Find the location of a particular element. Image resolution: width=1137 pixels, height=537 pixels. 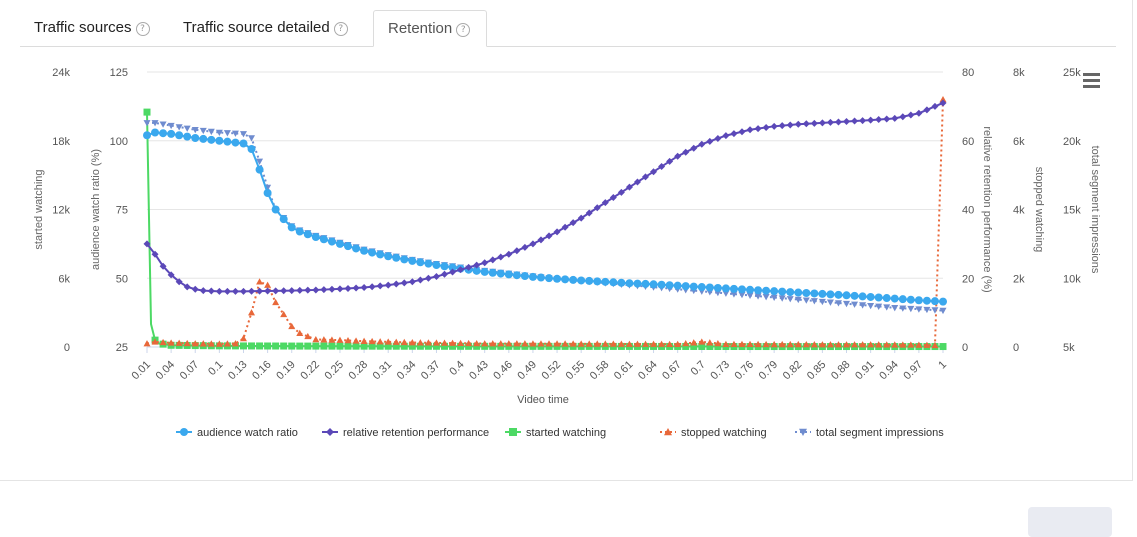

y-axis-title: total segment impressions is located at coordinates (1095, 210).